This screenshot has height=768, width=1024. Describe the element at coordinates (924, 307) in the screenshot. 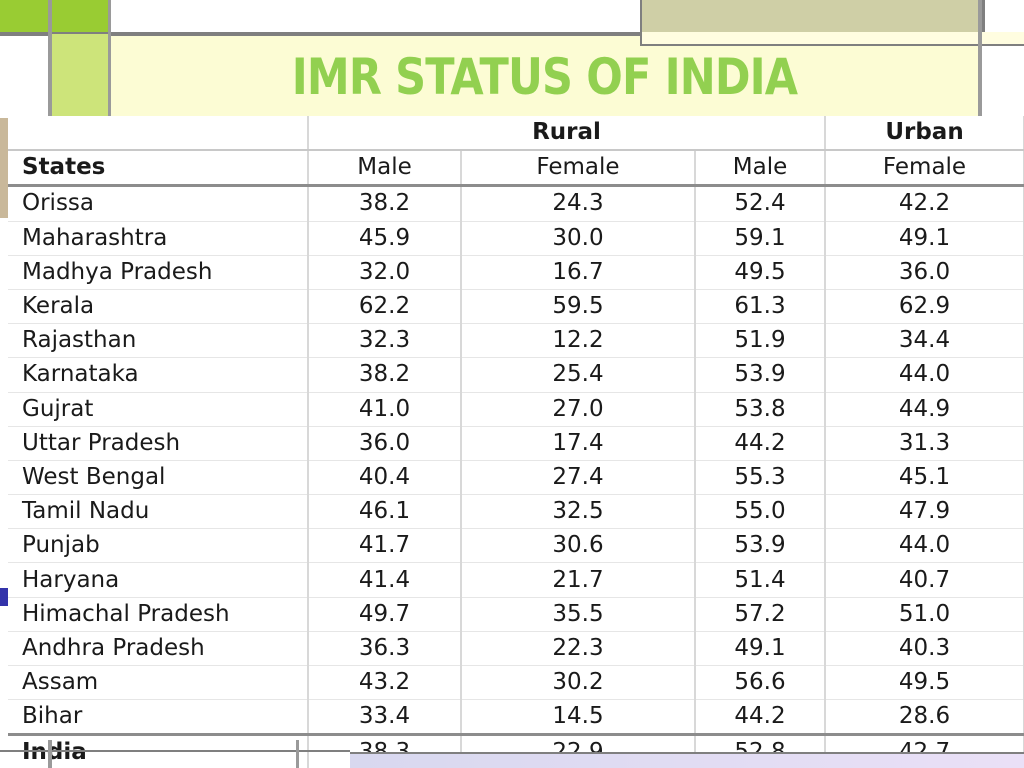

I see `urban-female-value: 62.9` at that location.